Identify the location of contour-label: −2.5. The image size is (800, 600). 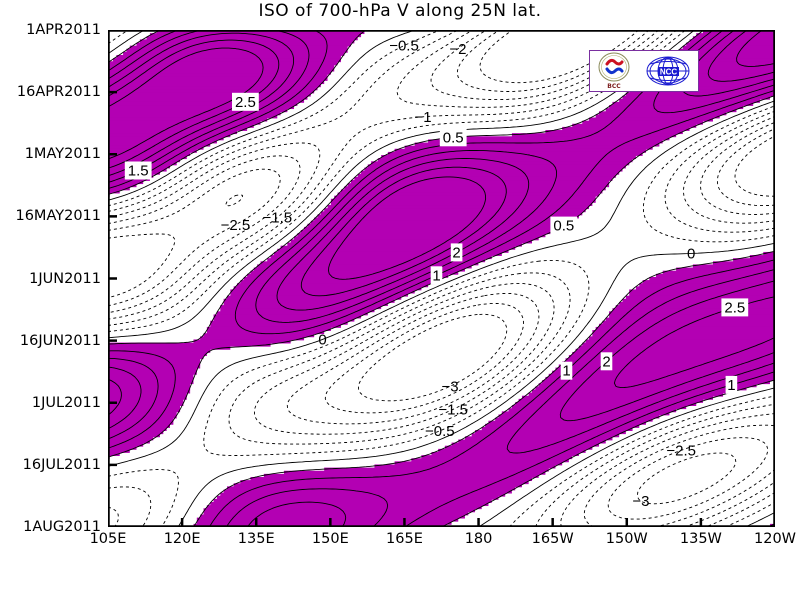
(236, 225).